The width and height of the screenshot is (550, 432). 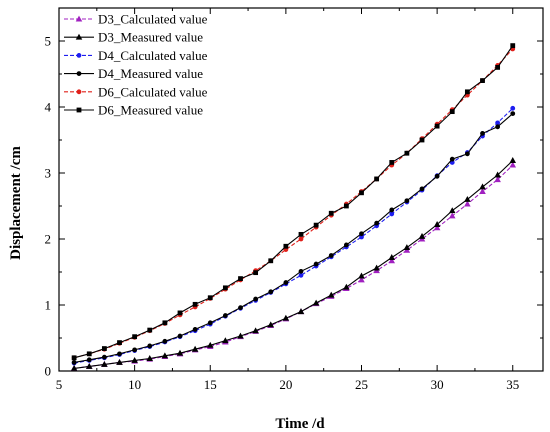 What do you see at coordinates (136, 91) in the screenshot?
I see `legend-item: D6_Calculated value` at bounding box center [136, 91].